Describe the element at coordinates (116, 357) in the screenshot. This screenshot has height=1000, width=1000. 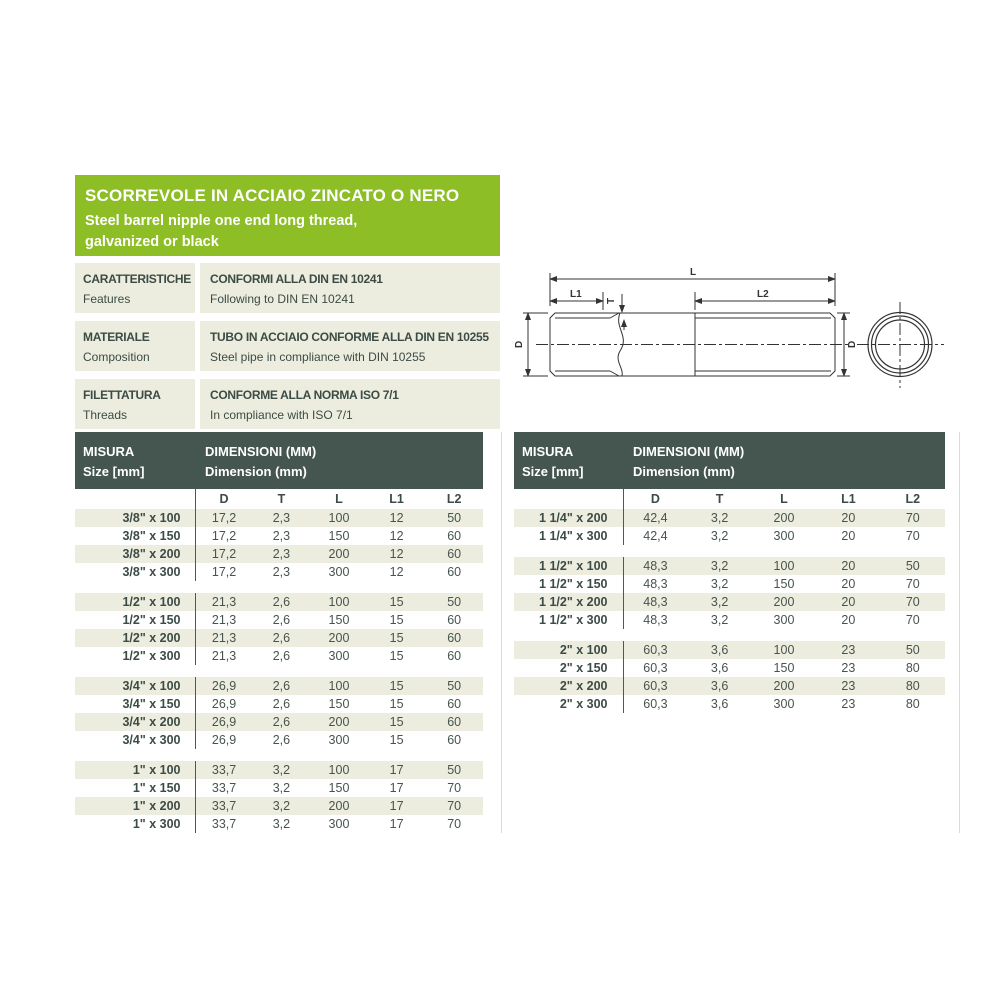
I see `spec-label-english: Composition` at that location.